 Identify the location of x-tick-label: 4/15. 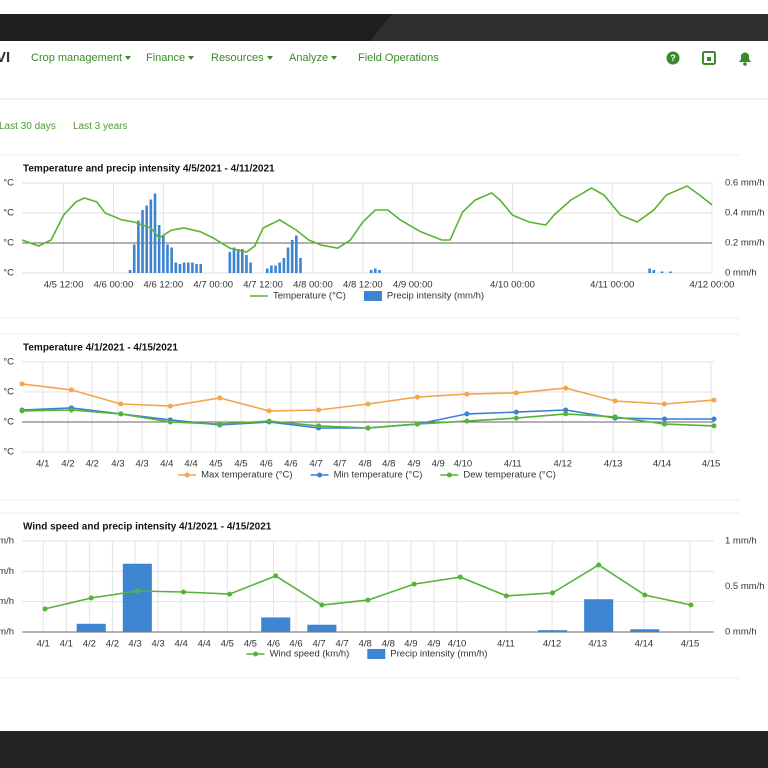
(711, 464).